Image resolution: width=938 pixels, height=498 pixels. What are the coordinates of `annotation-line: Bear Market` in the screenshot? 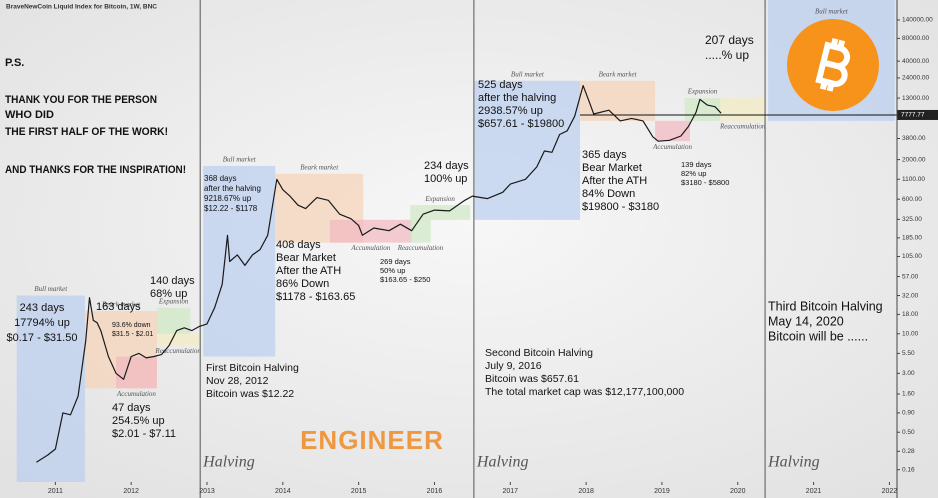 It's located at (612, 168).